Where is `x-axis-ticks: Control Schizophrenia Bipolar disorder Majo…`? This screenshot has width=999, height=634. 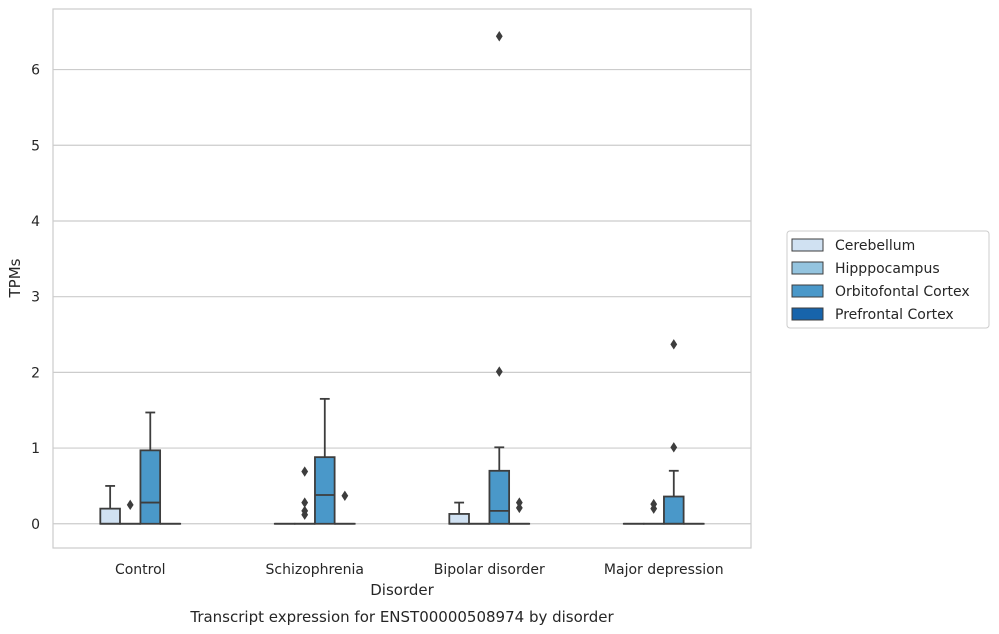
x-axis-ticks: Control Schizophrenia Bipolar disorder Majo… is located at coordinates (419, 570).